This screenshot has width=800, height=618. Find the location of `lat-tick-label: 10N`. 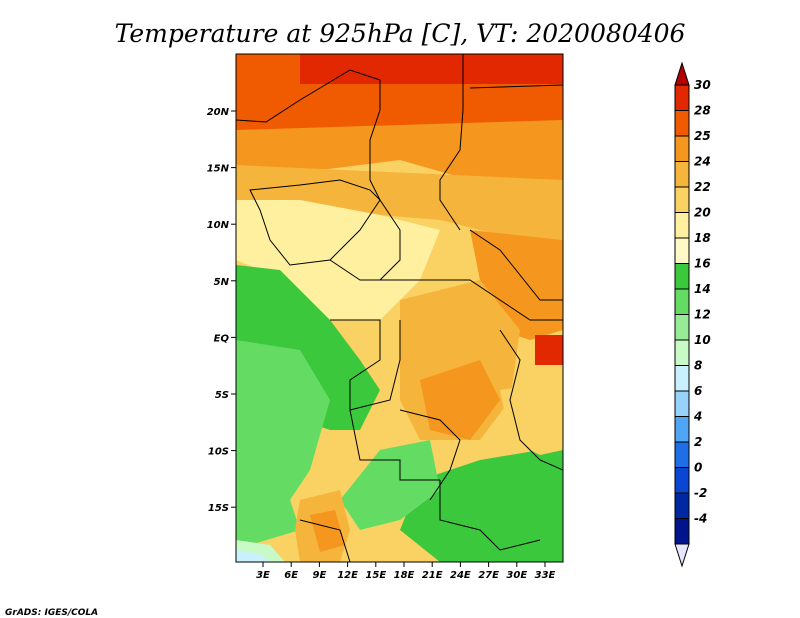

lat-tick-label: 10N is located at coordinates (218, 225).